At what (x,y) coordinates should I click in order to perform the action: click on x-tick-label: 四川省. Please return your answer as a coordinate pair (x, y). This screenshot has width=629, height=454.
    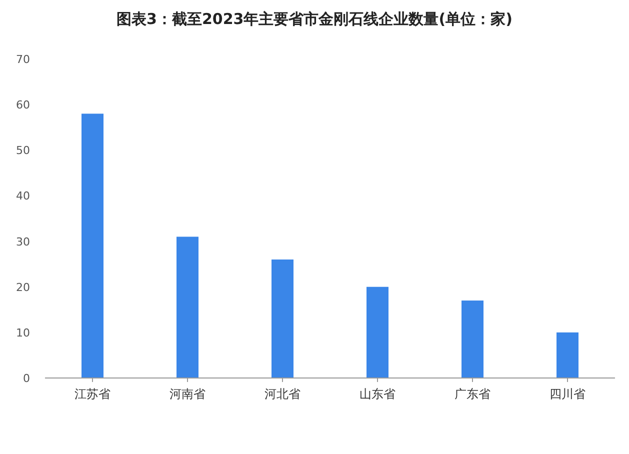
    Looking at the image, I should click on (568, 394).